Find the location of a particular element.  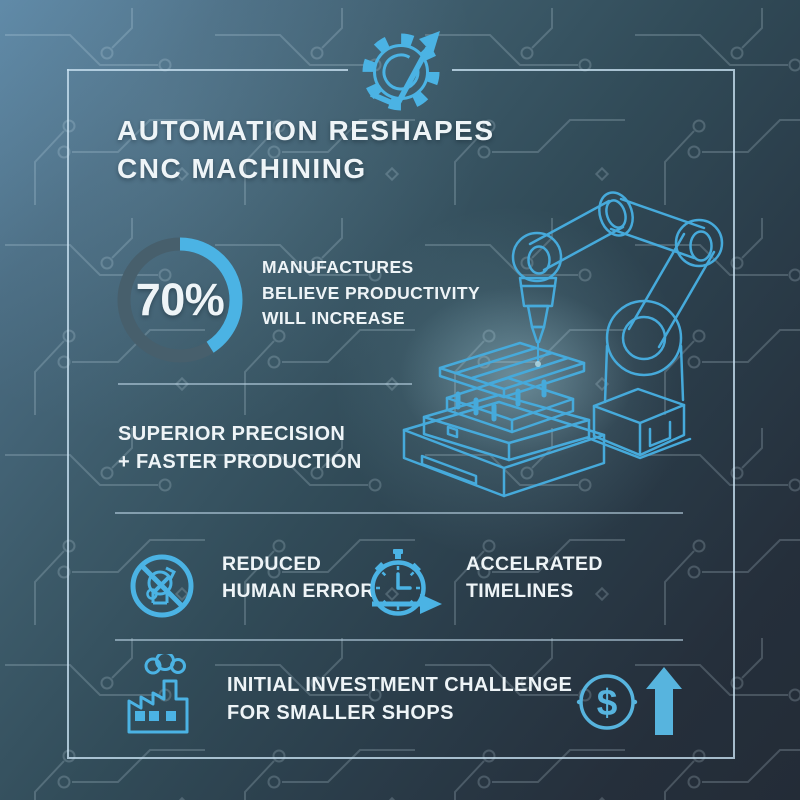

stat-value: 70% is located at coordinates (180, 299).